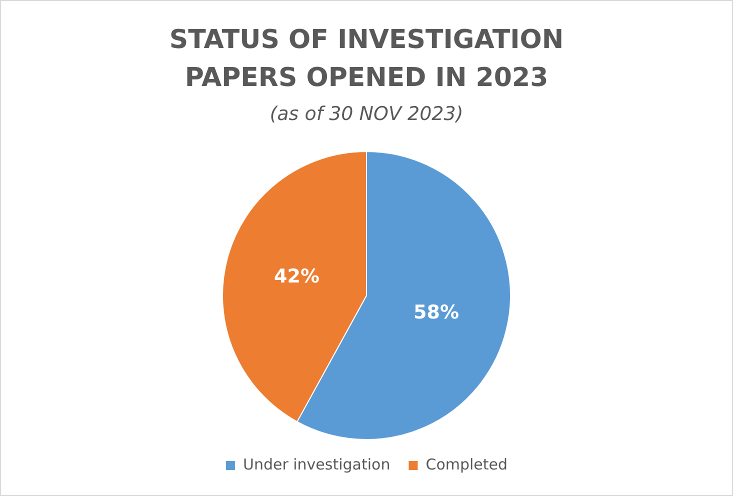 This screenshot has width=733, height=496. What do you see at coordinates (436, 312) in the screenshot?
I see `data-label: 58%` at bounding box center [436, 312].